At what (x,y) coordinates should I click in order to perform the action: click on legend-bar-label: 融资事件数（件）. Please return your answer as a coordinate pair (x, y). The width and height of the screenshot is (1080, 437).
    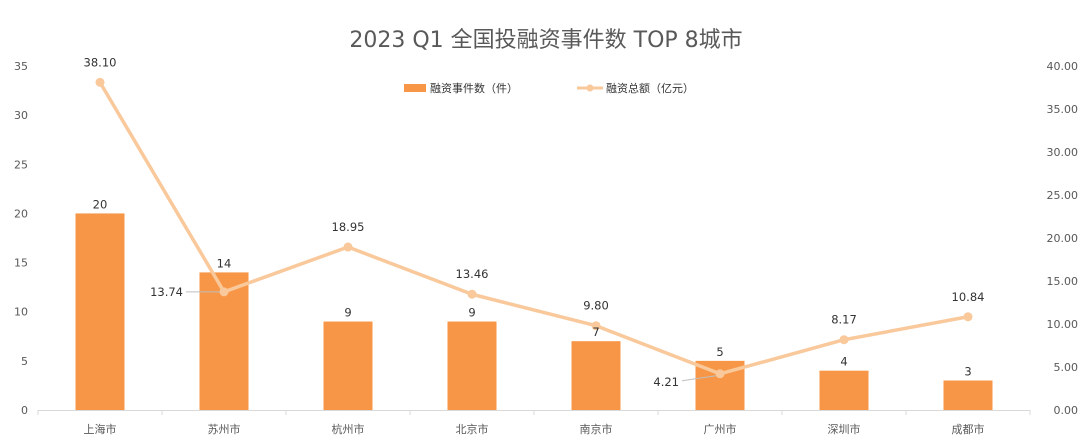
    Looking at the image, I should click on (474, 88).